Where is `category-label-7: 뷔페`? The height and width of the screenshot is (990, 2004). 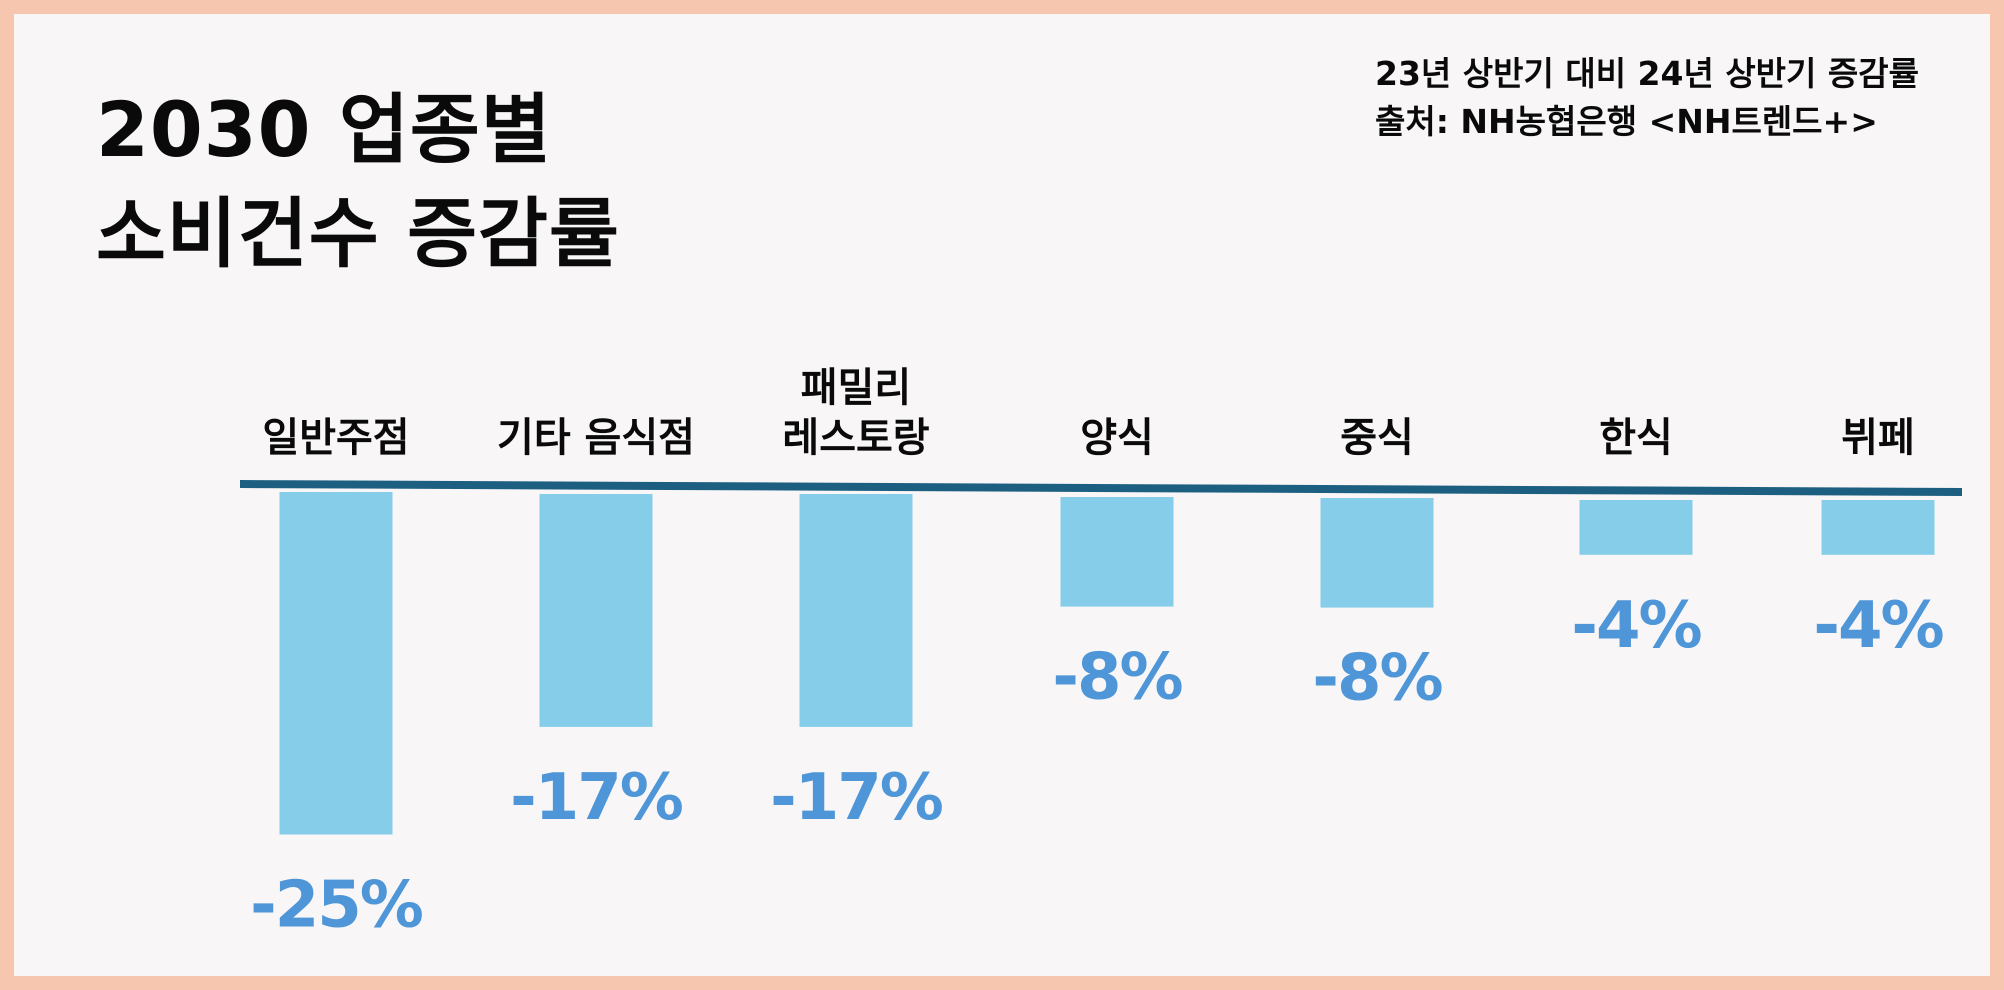 category-label-7: 뷔페 is located at coordinates (1878, 438).